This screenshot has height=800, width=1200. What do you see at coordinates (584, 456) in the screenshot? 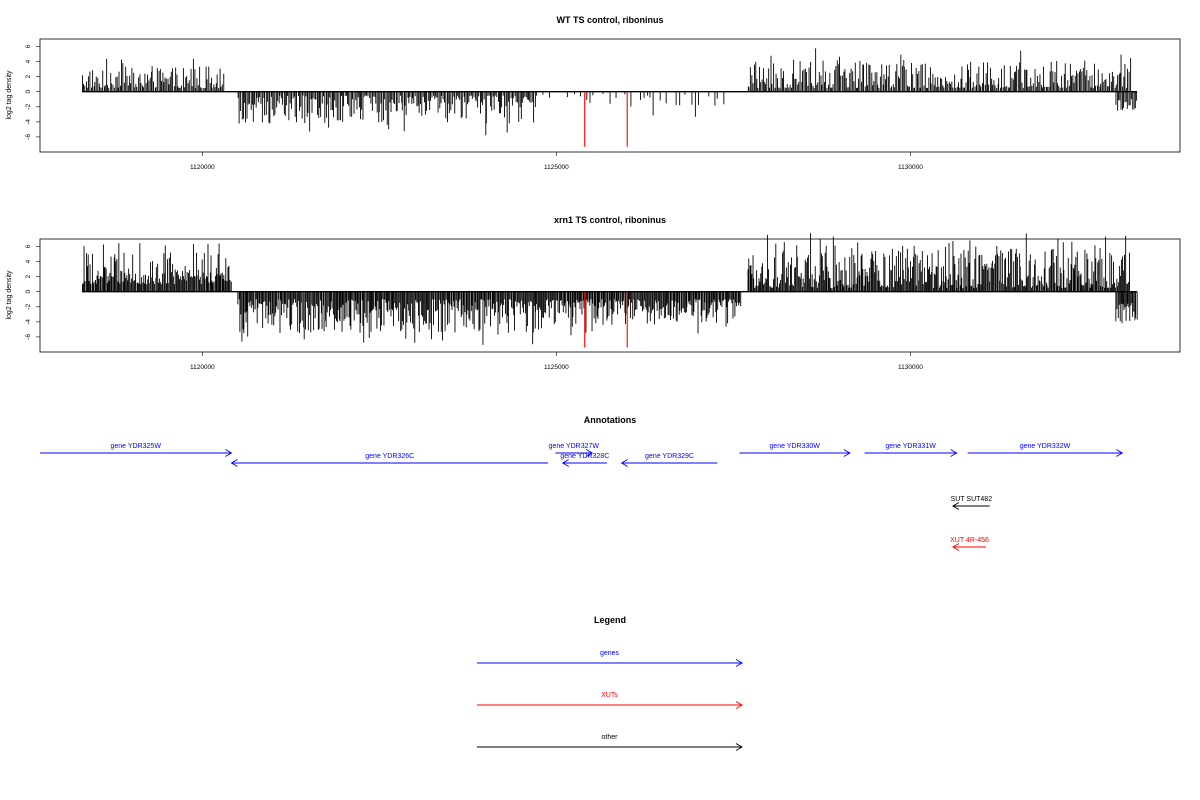
I see `feature-label: gene YDR328C` at bounding box center [584, 456].